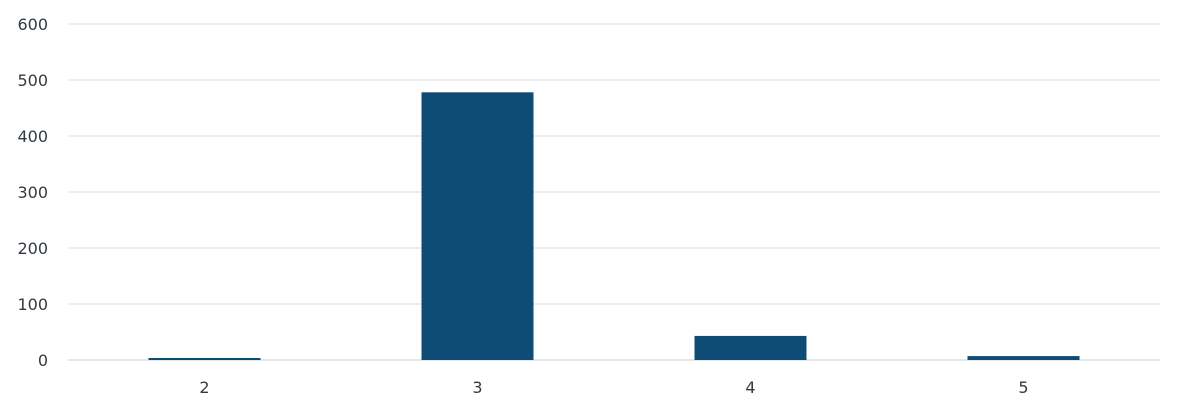 The width and height of the screenshot is (1187, 399). Describe the element at coordinates (32, 136) in the screenshot. I see `y-tick-label: 400` at that location.